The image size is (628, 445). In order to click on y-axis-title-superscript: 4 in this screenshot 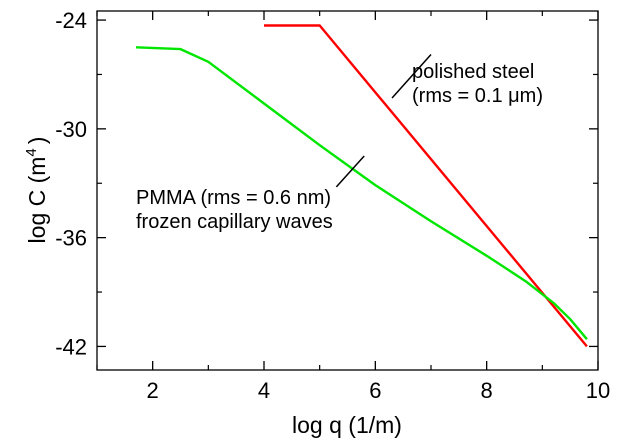, I will do `click(31, 152)`.